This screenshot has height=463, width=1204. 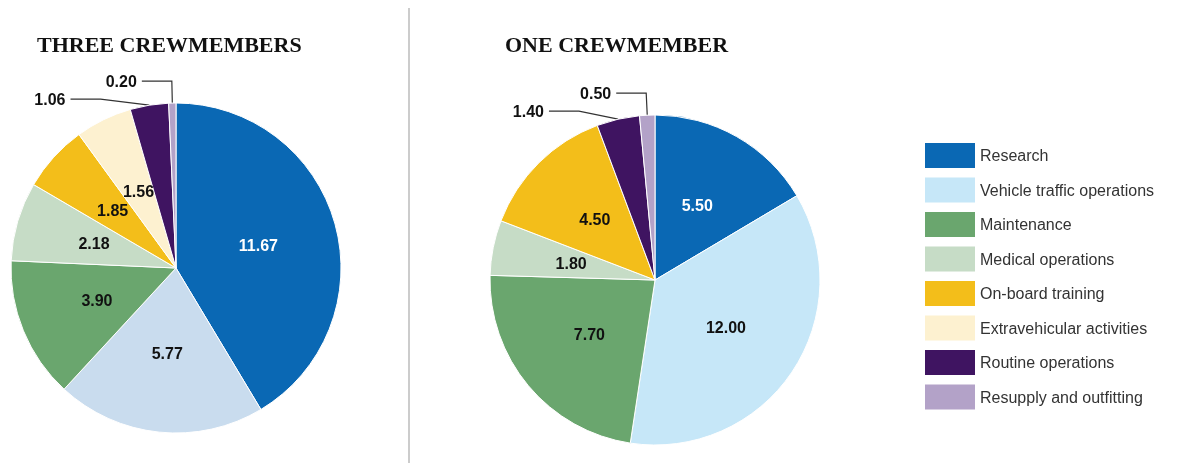 I want to click on data-label: 1.85, so click(x=113, y=211).